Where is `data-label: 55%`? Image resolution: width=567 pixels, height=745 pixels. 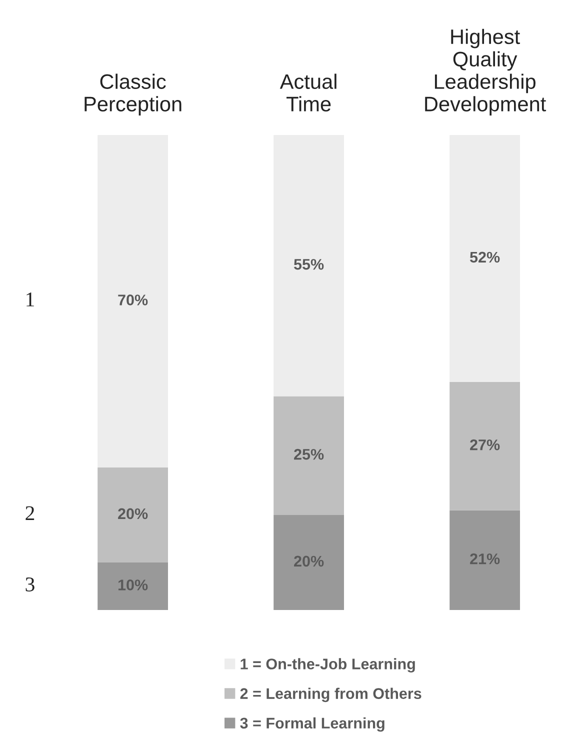 data-label: 55% is located at coordinates (309, 264).